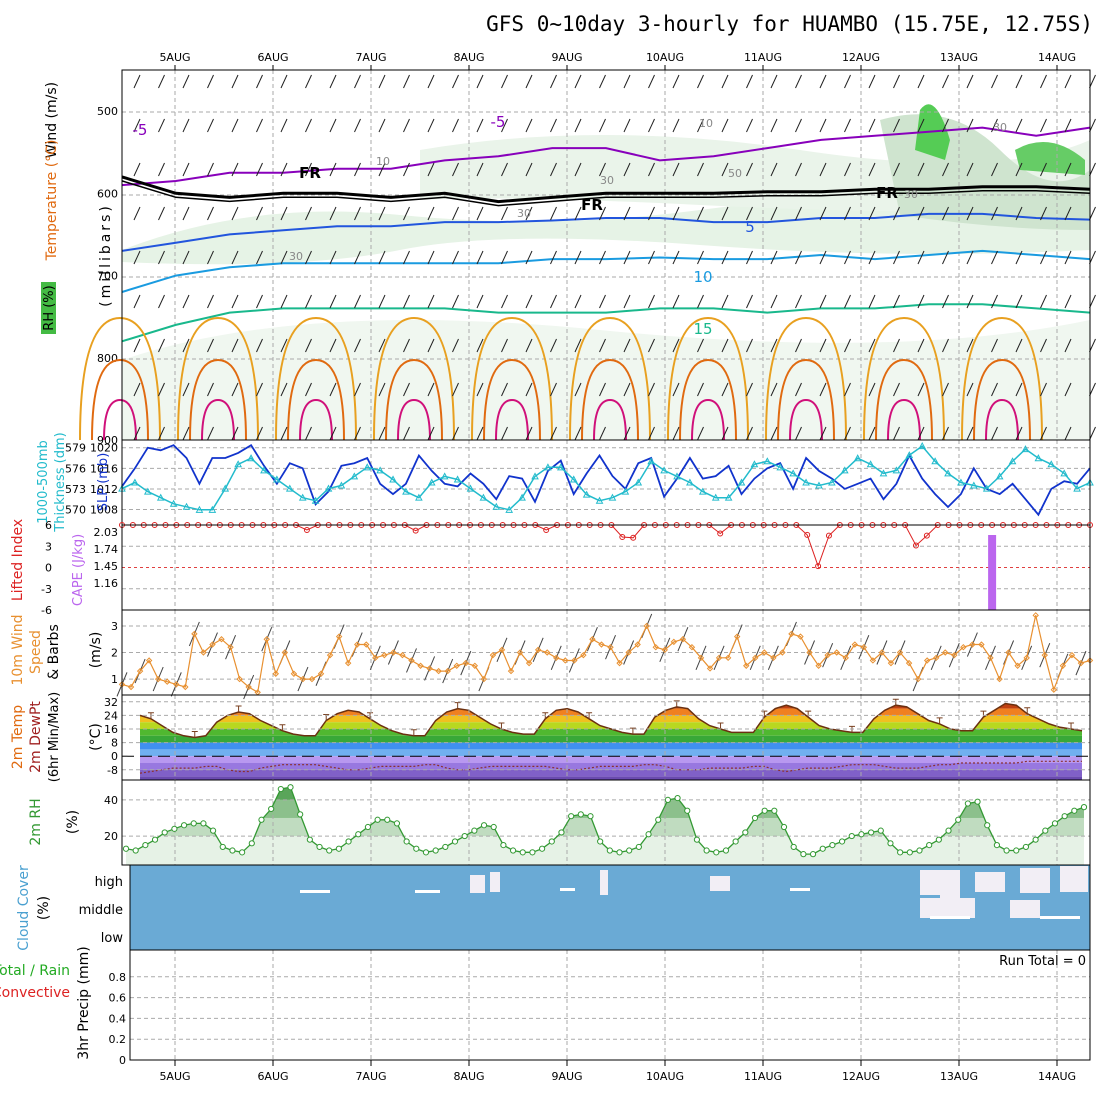 The image size is (1100, 1100). What do you see at coordinates (107, 276) in the screenshot?
I see `pressure-tick-label: 700` at bounding box center [107, 276].